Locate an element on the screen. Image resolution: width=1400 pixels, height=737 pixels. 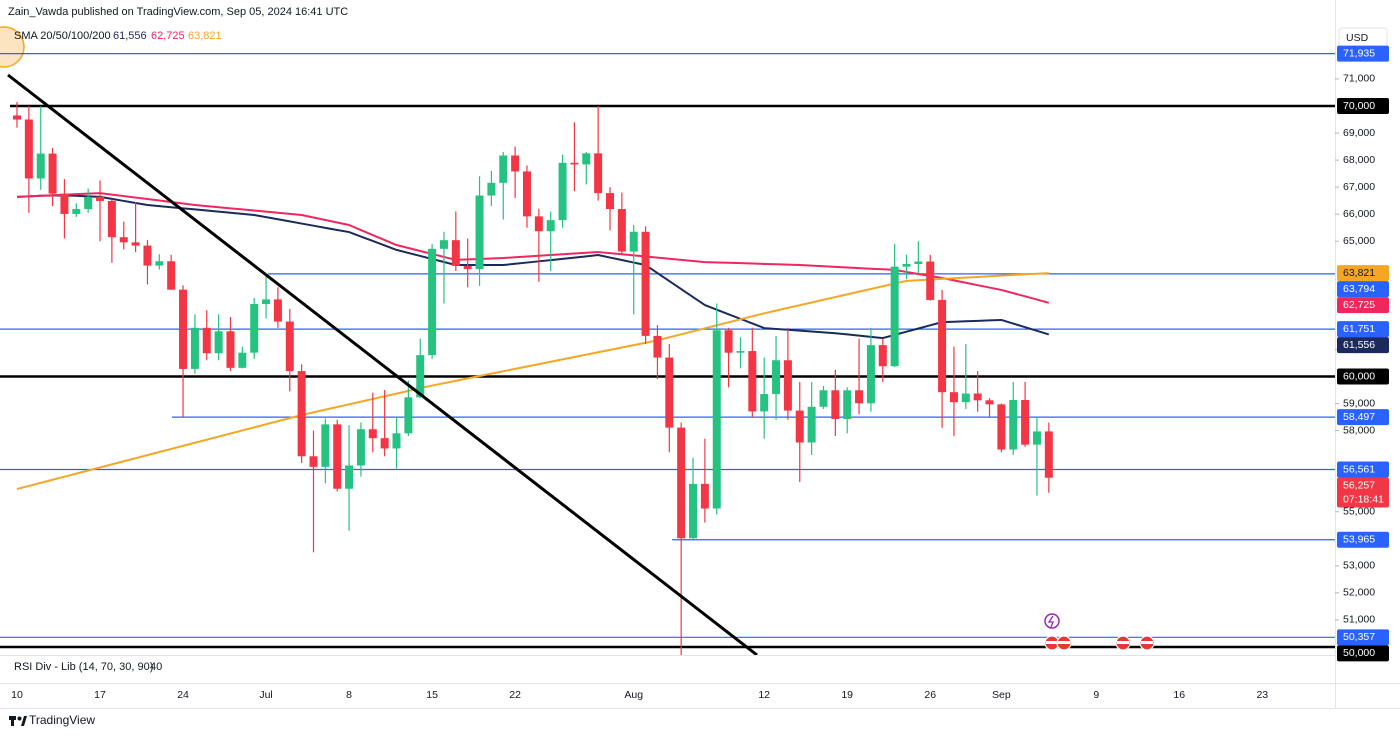
sma-legend-value: 63,821 is located at coordinates (205, 36).